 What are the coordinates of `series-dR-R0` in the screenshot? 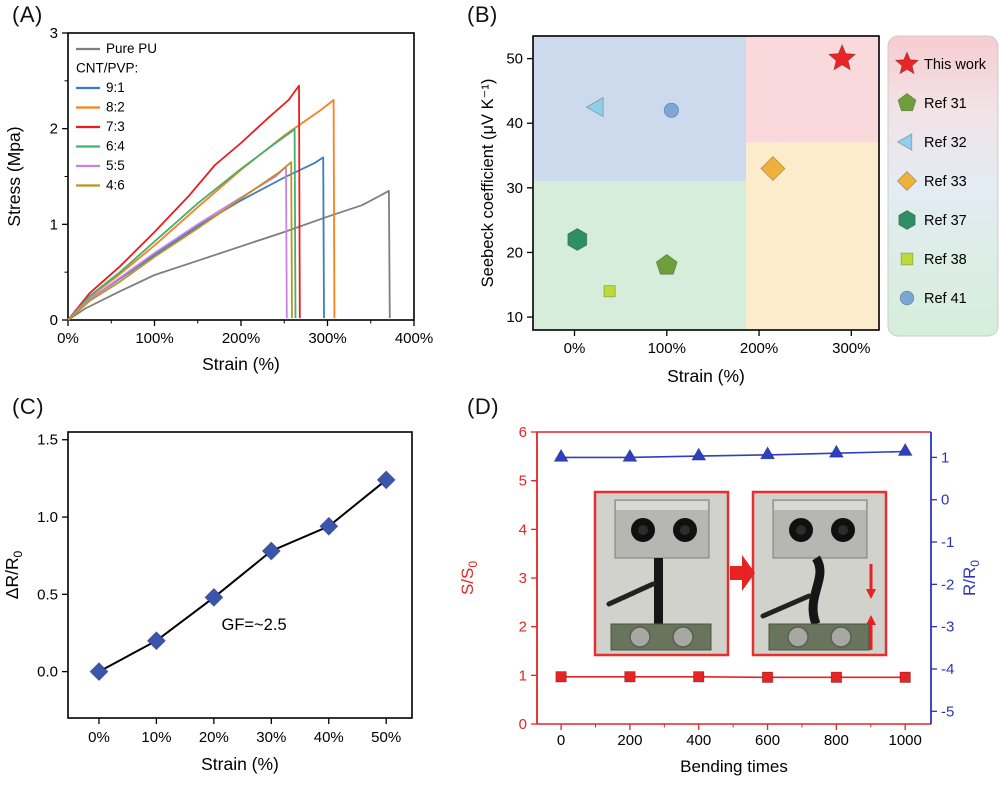 It's located at (242, 576).